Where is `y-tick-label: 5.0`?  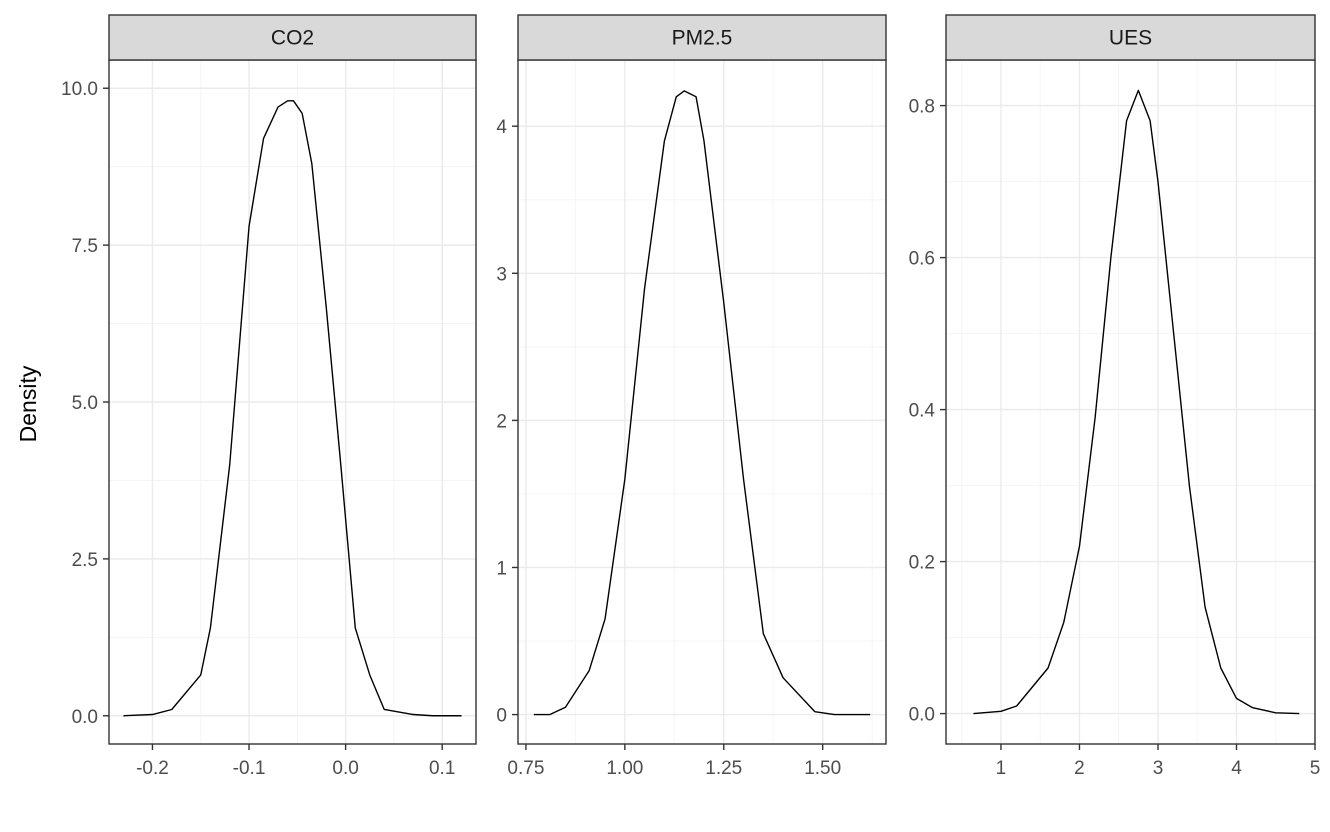 y-tick-label: 5.0 is located at coordinates (85, 403).